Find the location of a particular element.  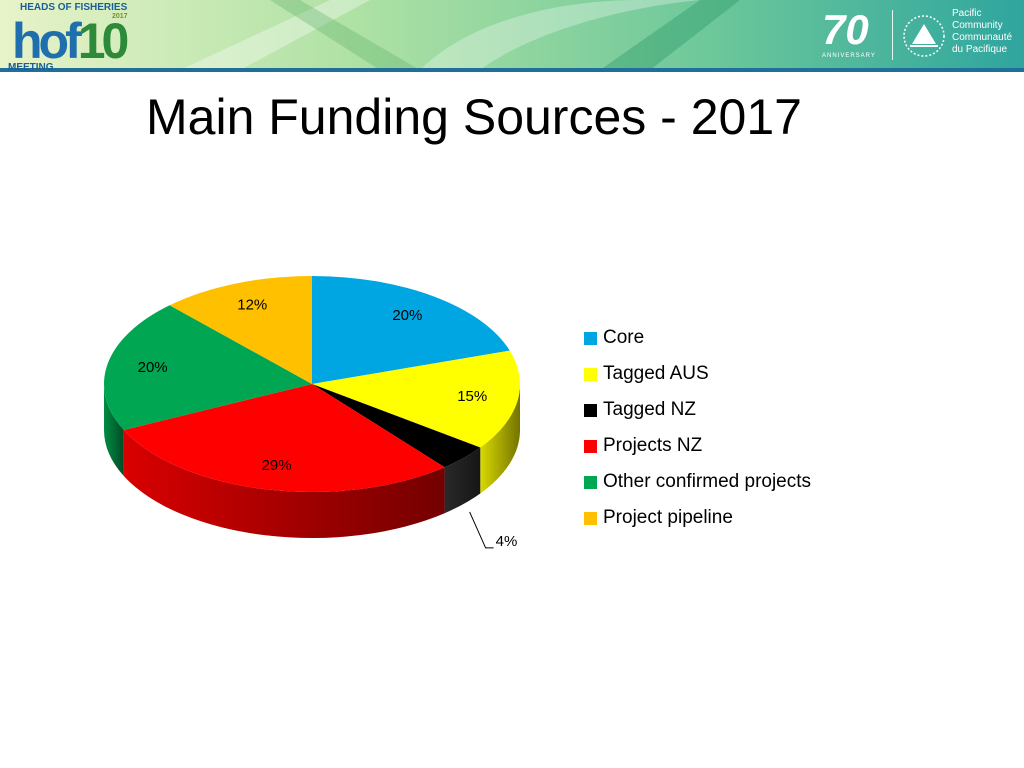

logo-mark-a: hof is located at coordinates (47, 41).